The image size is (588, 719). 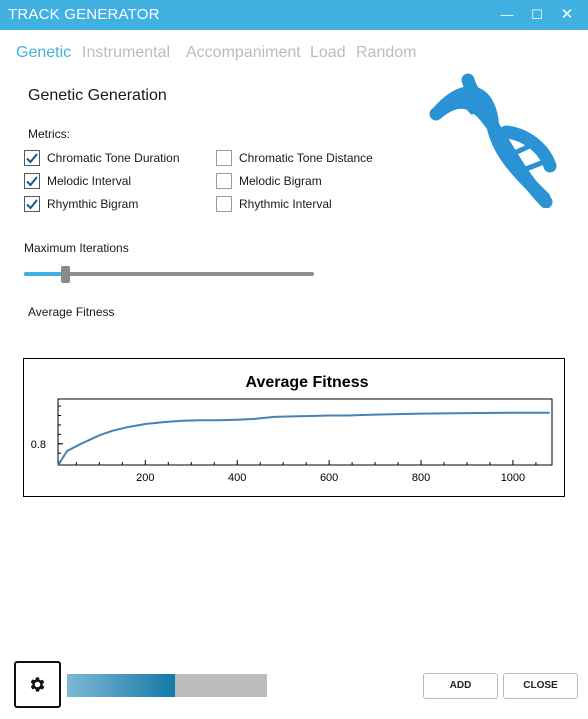 What do you see at coordinates (113, 158) in the screenshot?
I see `metric-label: Chromatic Tone Duration` at bounding box center [113, 158].